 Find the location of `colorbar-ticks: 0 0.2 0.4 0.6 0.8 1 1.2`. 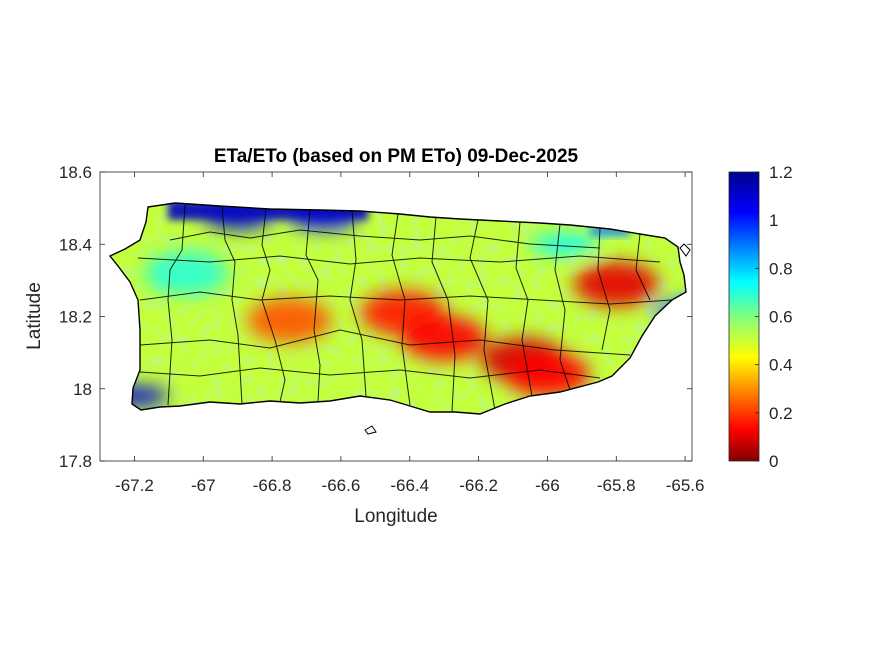

colorbar-ticks: 0 0.2 0.4 0.6 0.8 1 1.2 is located at coordinates (774, 317).